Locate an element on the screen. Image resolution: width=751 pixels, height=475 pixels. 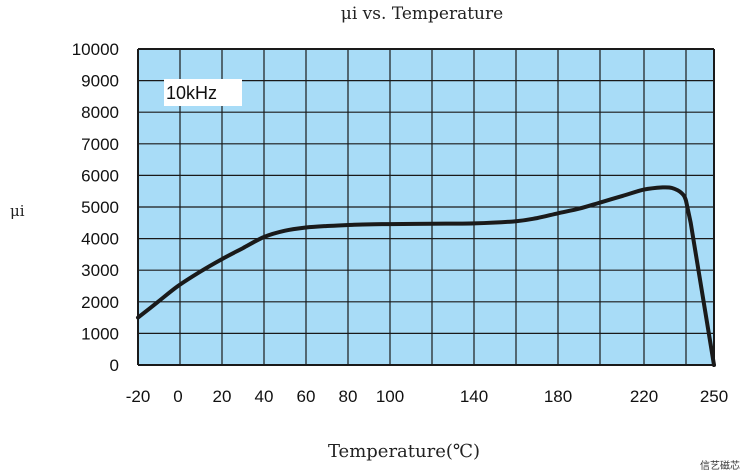
annotation-box is located at coordinates (203, 92).